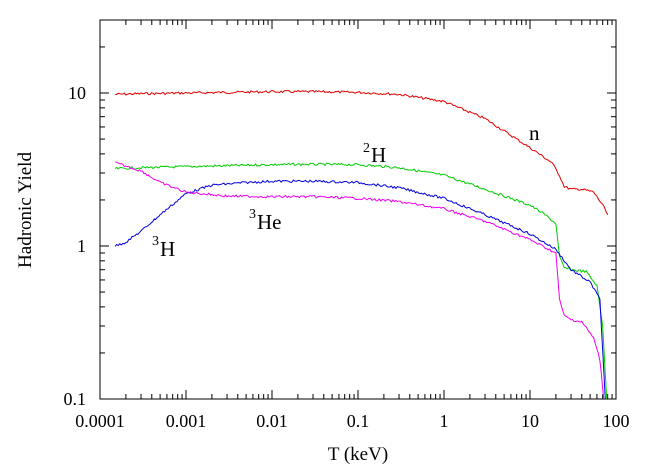 This screenshot has width=664, height=465. Describe the element at coordinates (530, 421) in the screenshot. I see `x-tick-label: 10` at that location.